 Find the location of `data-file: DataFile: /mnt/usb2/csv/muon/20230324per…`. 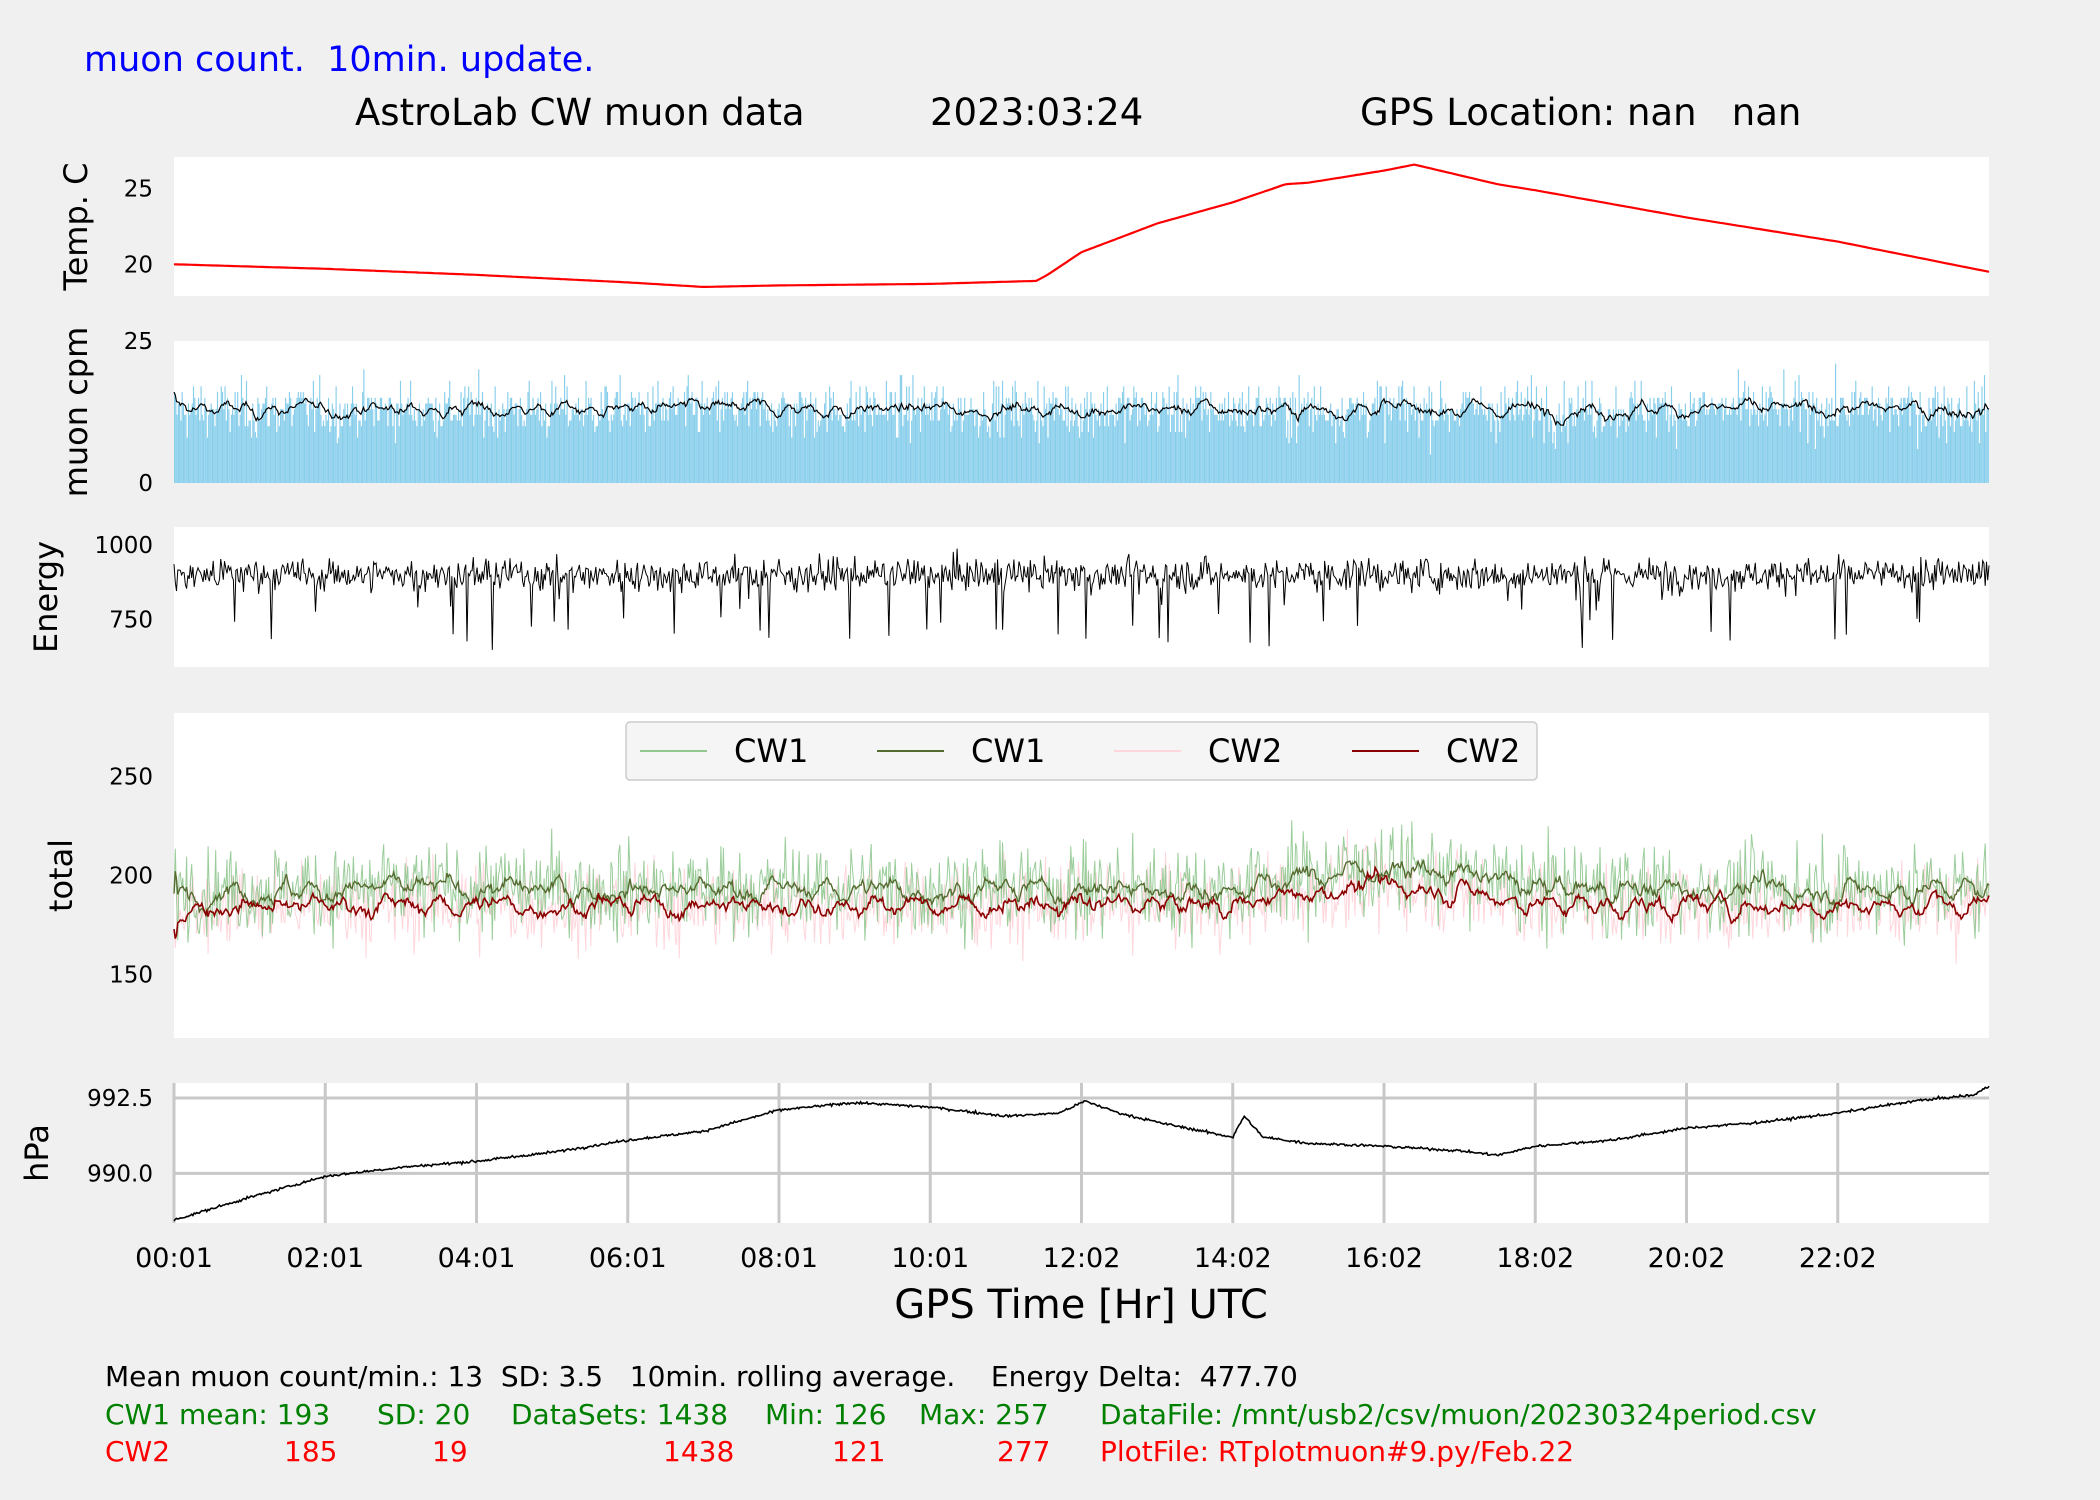

data-file: DataFile: /mnt/usb2/csv/muon/20230324per… is located at coordinates (1458, 1414).